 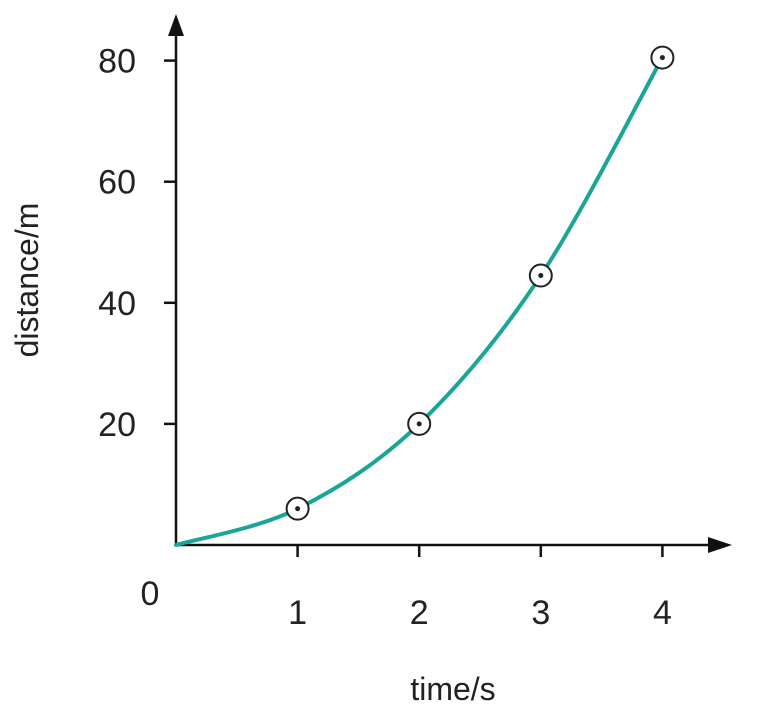 I want to click on y-axis, so click(x=176, y=279).